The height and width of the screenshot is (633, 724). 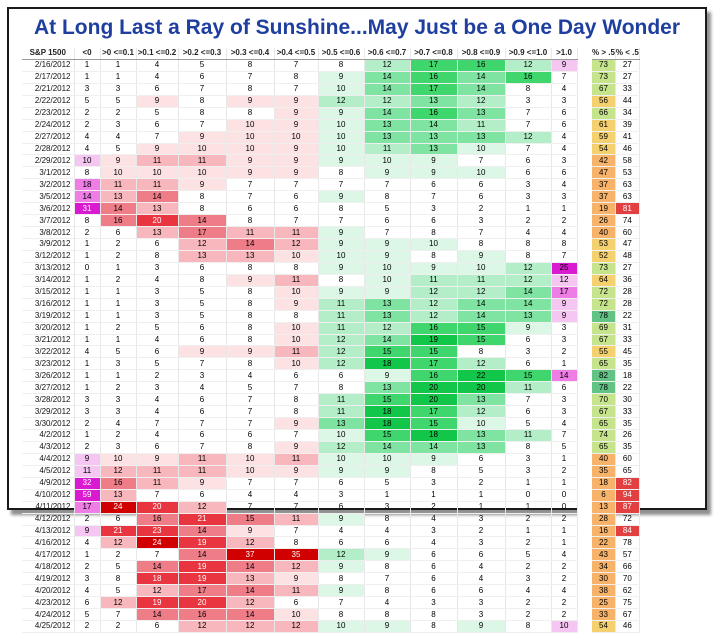 What do you see at coordinates (434, 54) in the screenshot?
I see `col-07-08-header: >0.7 <=0.8` at bounding box center [434, 54].